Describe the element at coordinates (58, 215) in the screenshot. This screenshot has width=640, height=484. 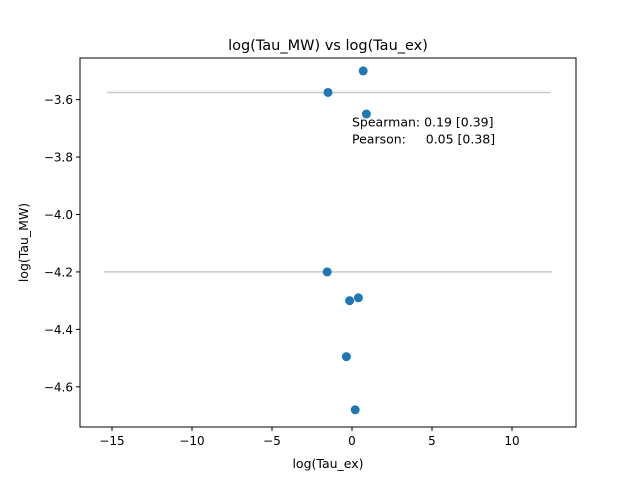
I see `y-tick-label: −4.0` at that location.